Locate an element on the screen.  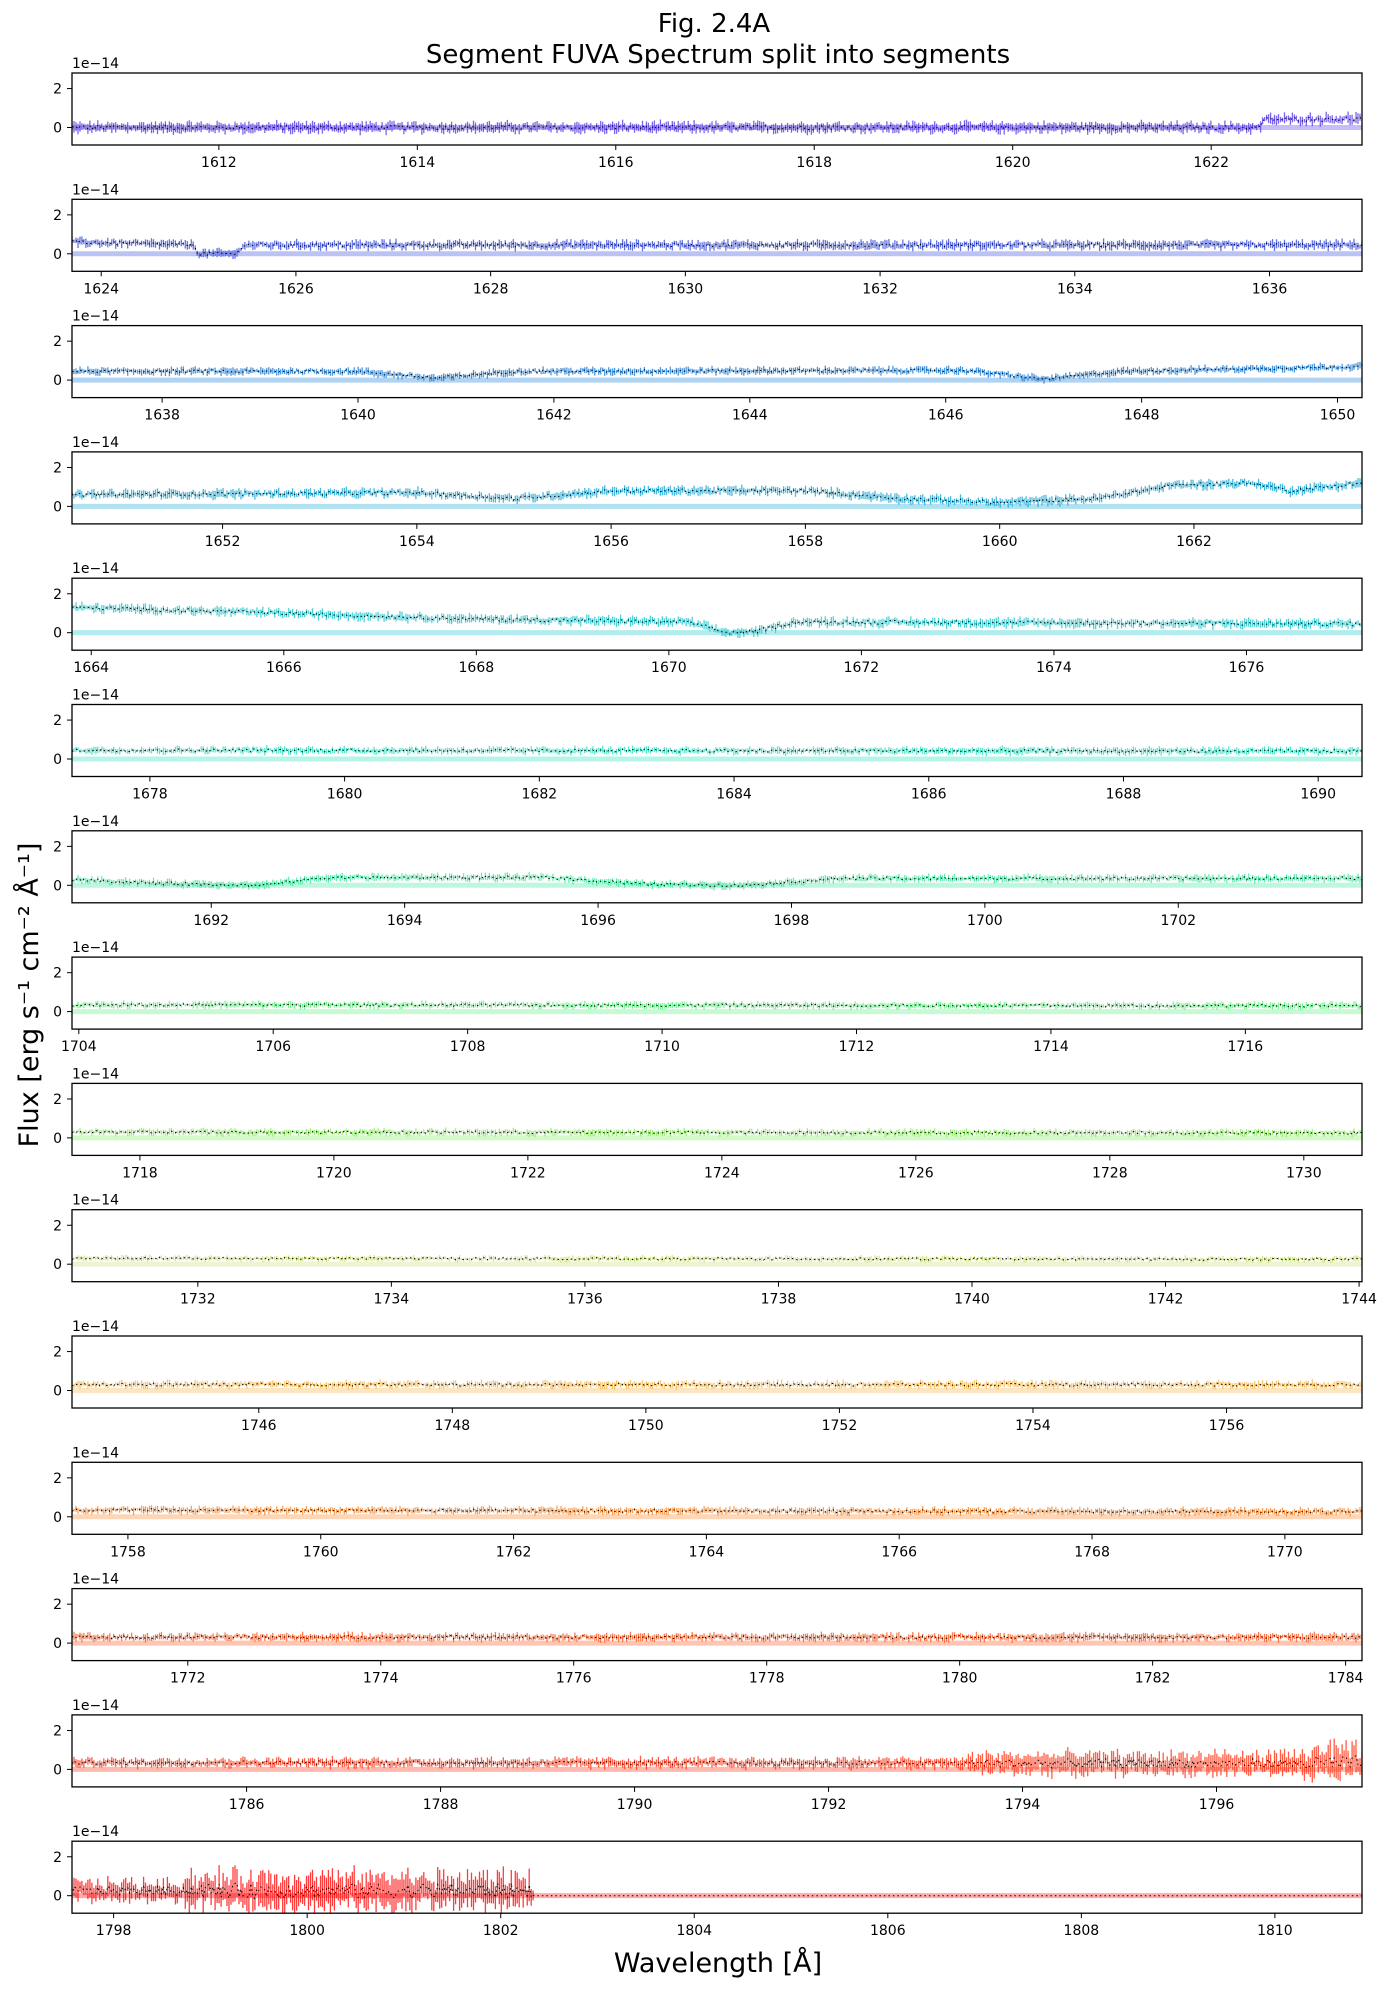
x-tick-label: 1760 is located at coordinates (321, 1552).